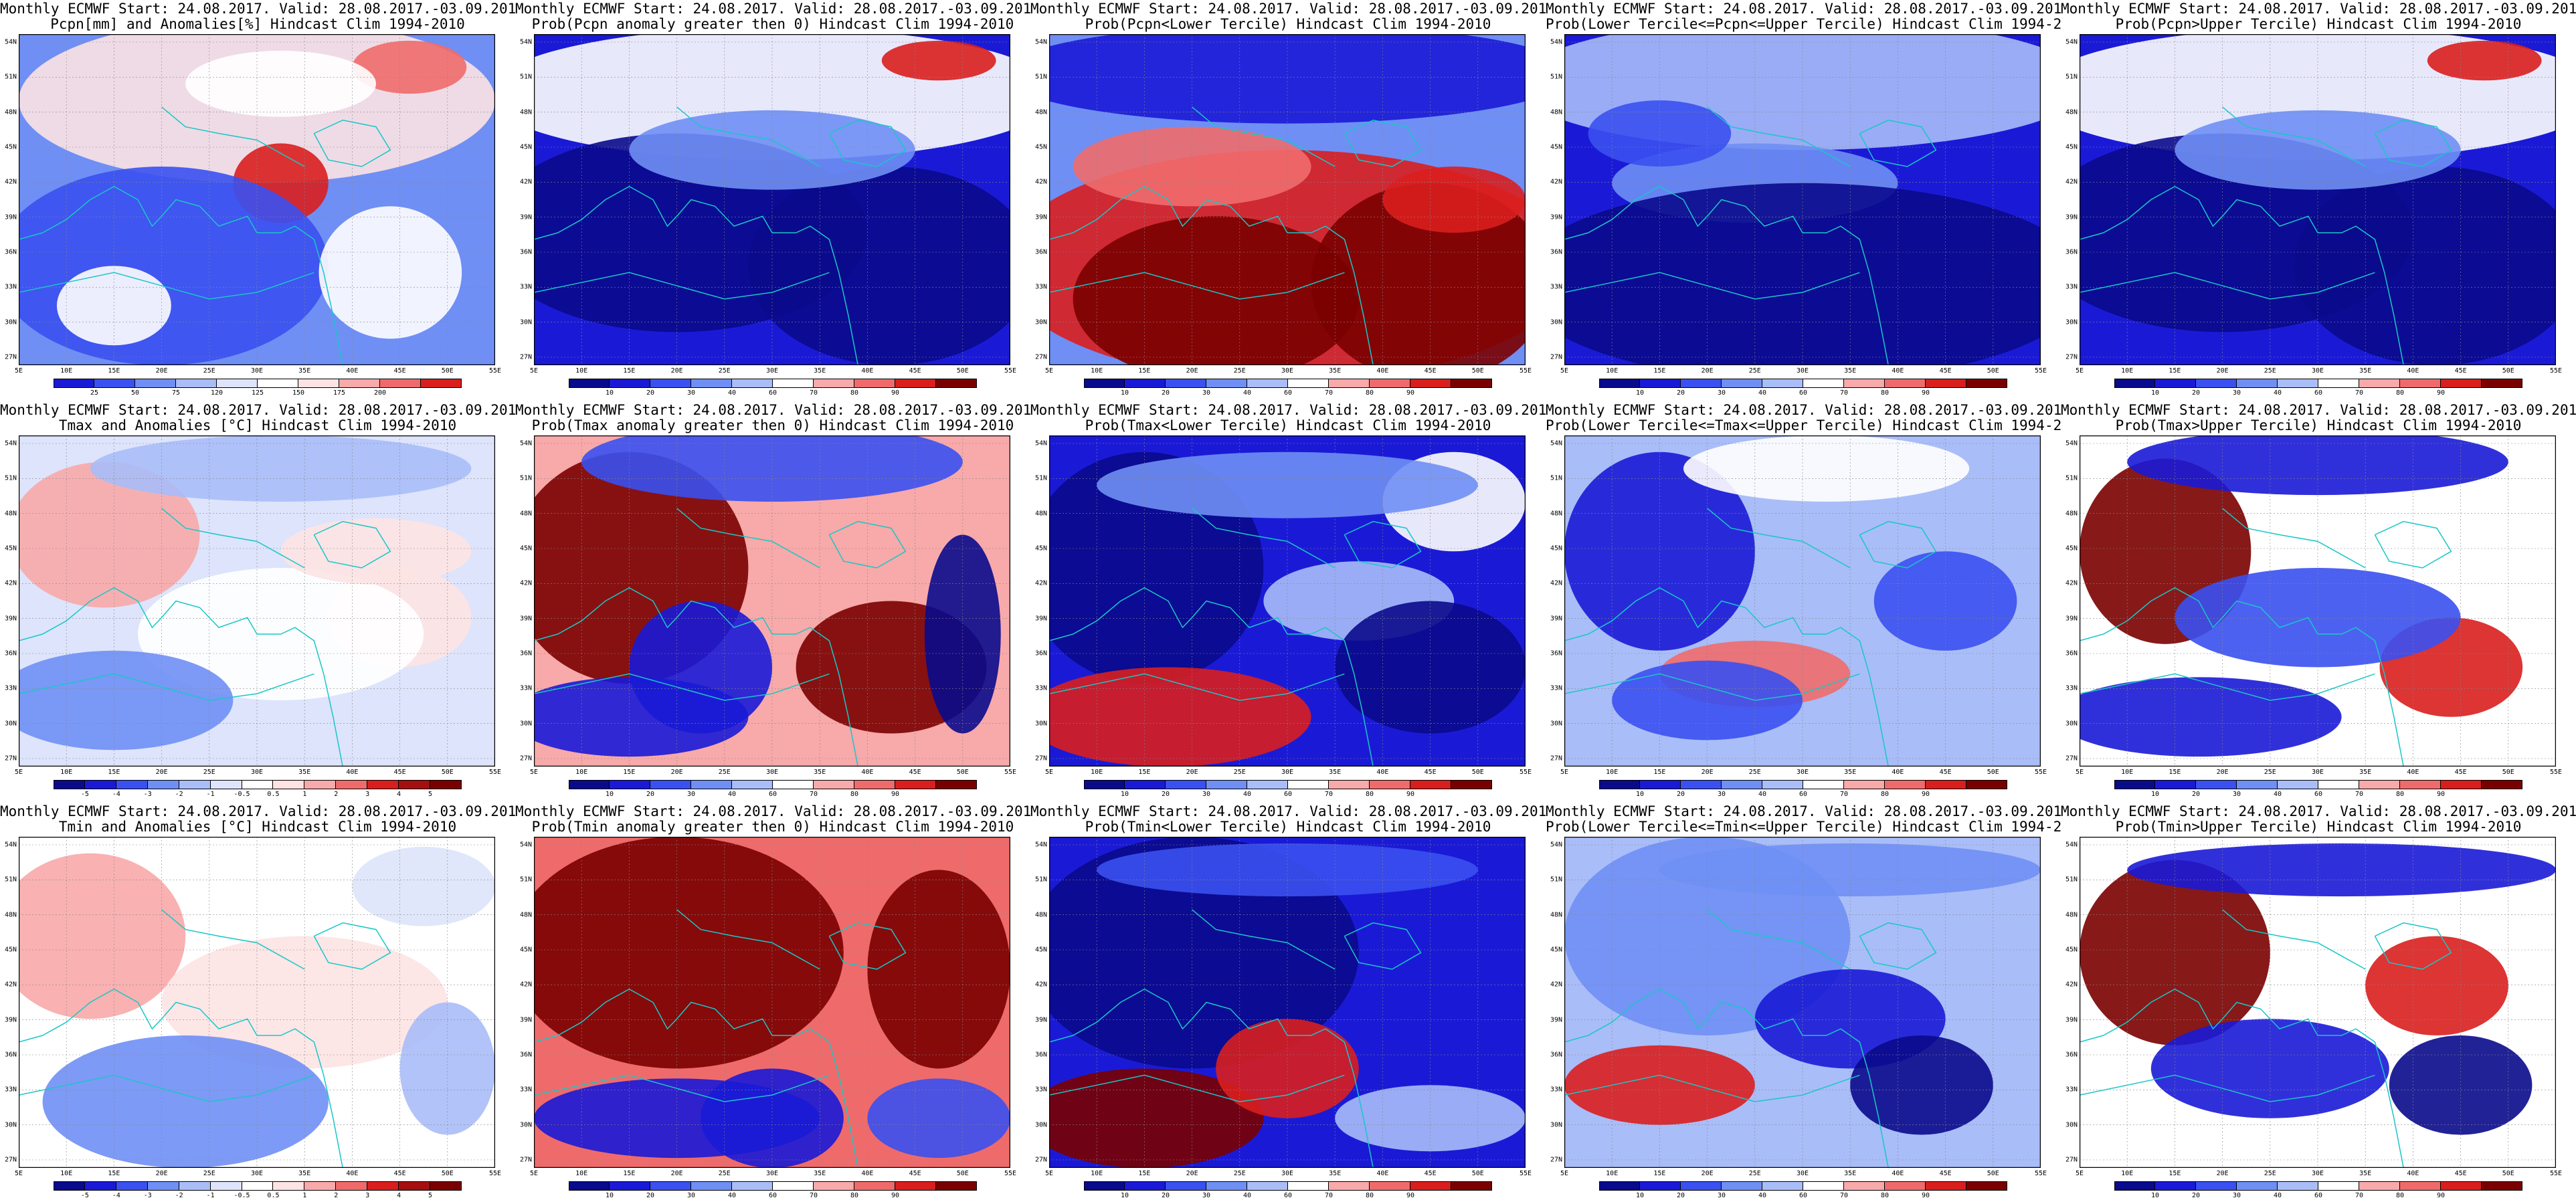 This screenshot has height=1204, width=2576. What do you see at coordinates (431, 794) in the screenshot?
I see `colorbar-tick-label: 5` at bounding box center [431, 794].